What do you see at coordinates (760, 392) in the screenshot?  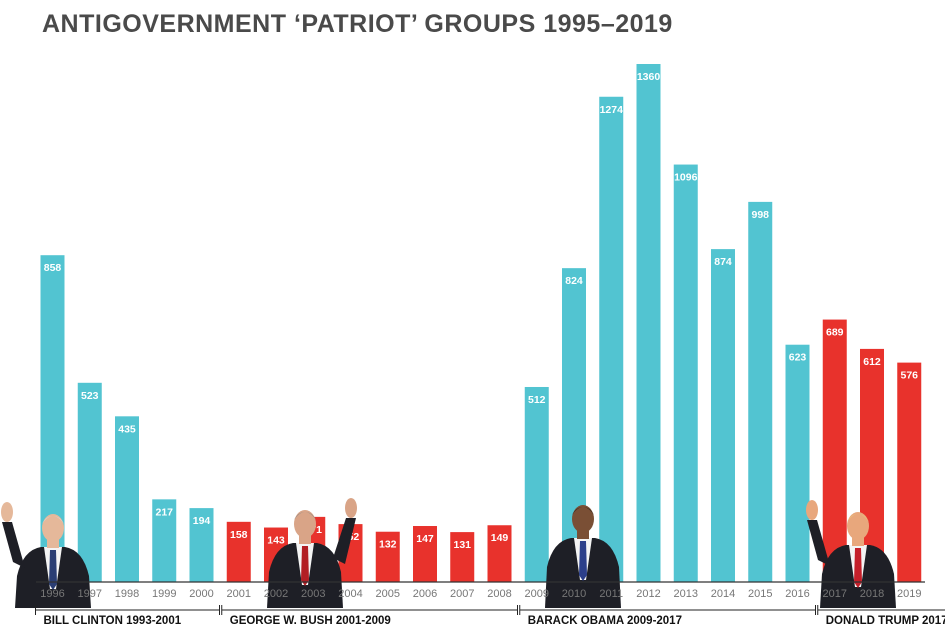 I see `bar-2015` at bounding box center [760, 392].